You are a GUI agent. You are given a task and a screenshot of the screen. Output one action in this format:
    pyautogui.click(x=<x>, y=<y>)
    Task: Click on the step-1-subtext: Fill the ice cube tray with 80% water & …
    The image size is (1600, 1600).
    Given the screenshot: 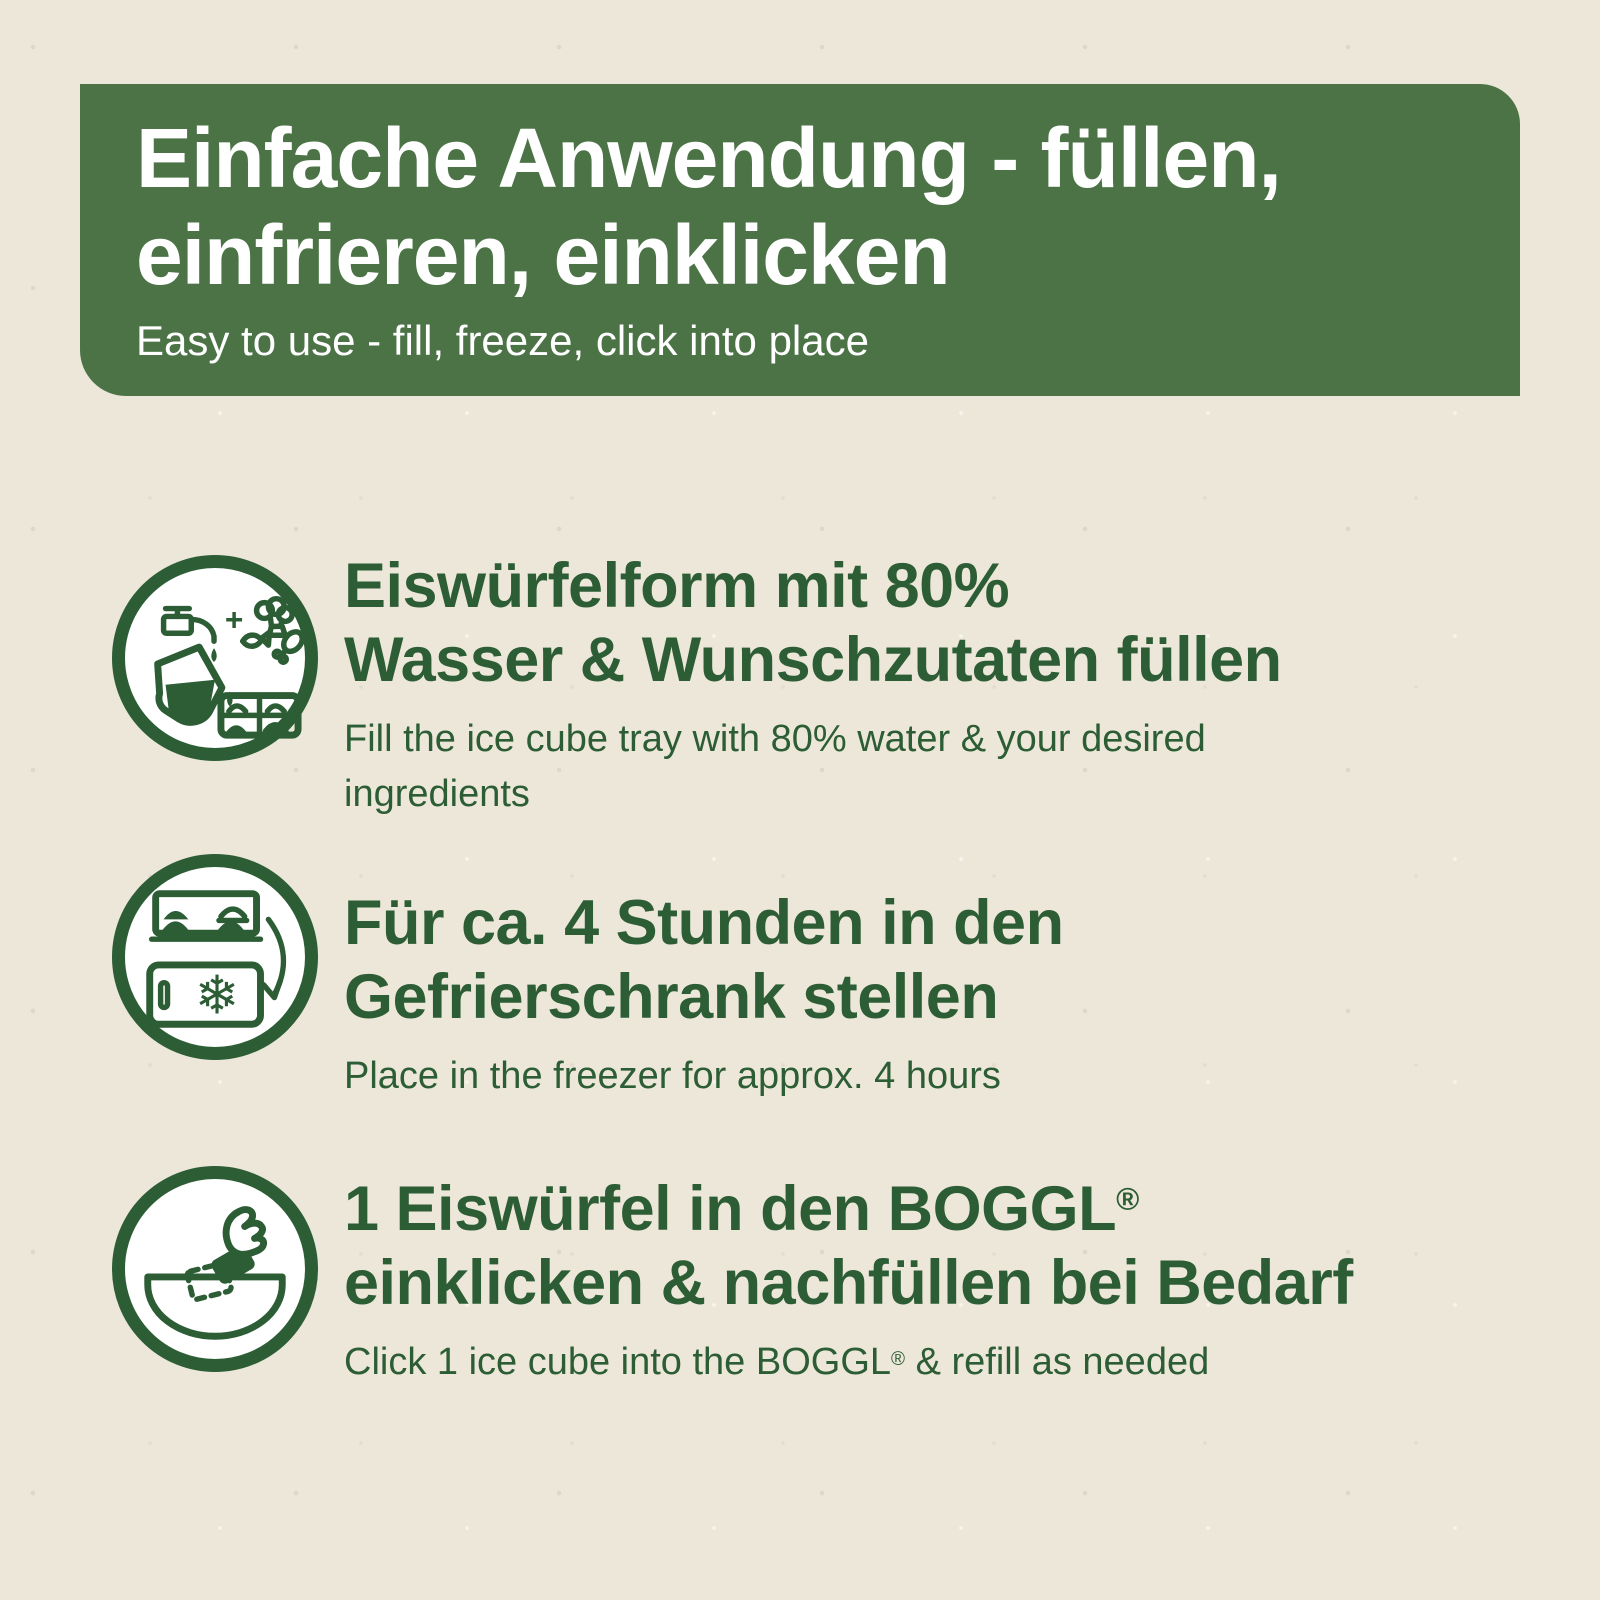 What is the action you would take?
    pyautogui.click(x=938, y=767)
    